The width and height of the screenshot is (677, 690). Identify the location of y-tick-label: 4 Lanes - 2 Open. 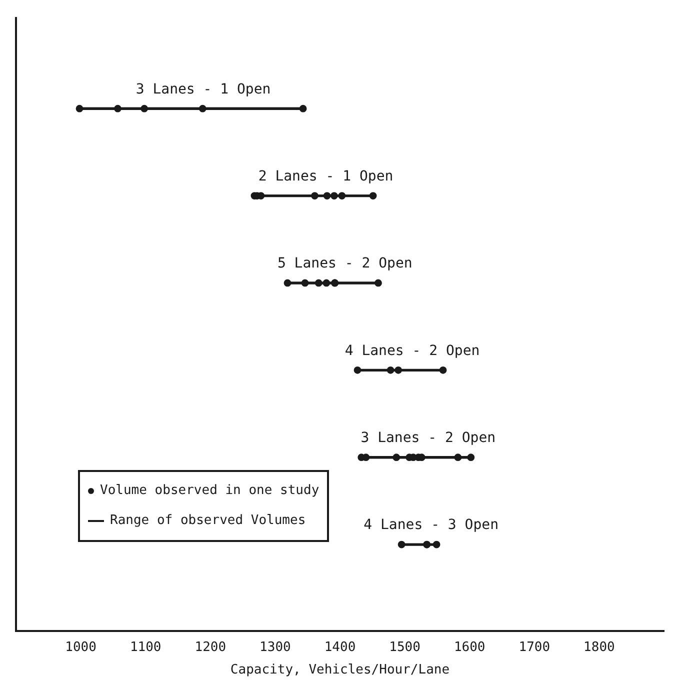
(412, 350).